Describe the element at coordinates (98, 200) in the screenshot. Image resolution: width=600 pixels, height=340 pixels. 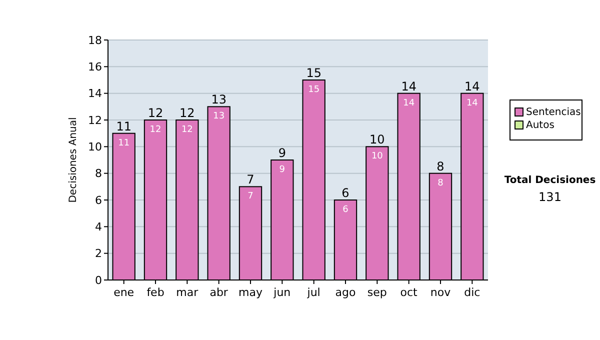
I see `y-tick-label: 6` at that location.